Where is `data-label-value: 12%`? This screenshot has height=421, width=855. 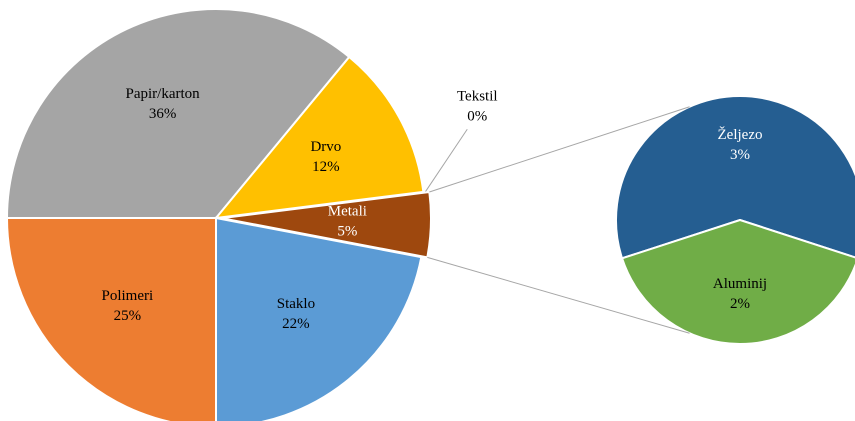
data-label-value: 12% is located at coordinates (326, 167).